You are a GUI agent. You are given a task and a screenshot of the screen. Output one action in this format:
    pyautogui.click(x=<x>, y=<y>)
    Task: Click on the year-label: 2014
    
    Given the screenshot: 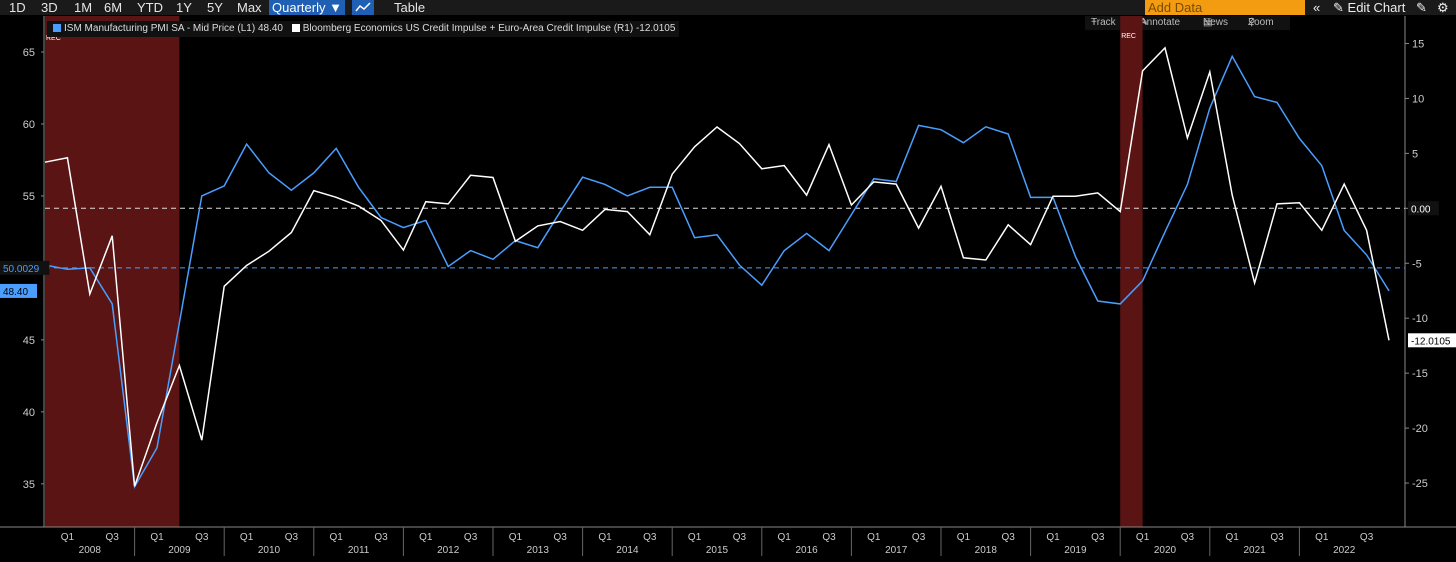 What is the action you would take?
    pyautogui.click(x=627, y=550)
    